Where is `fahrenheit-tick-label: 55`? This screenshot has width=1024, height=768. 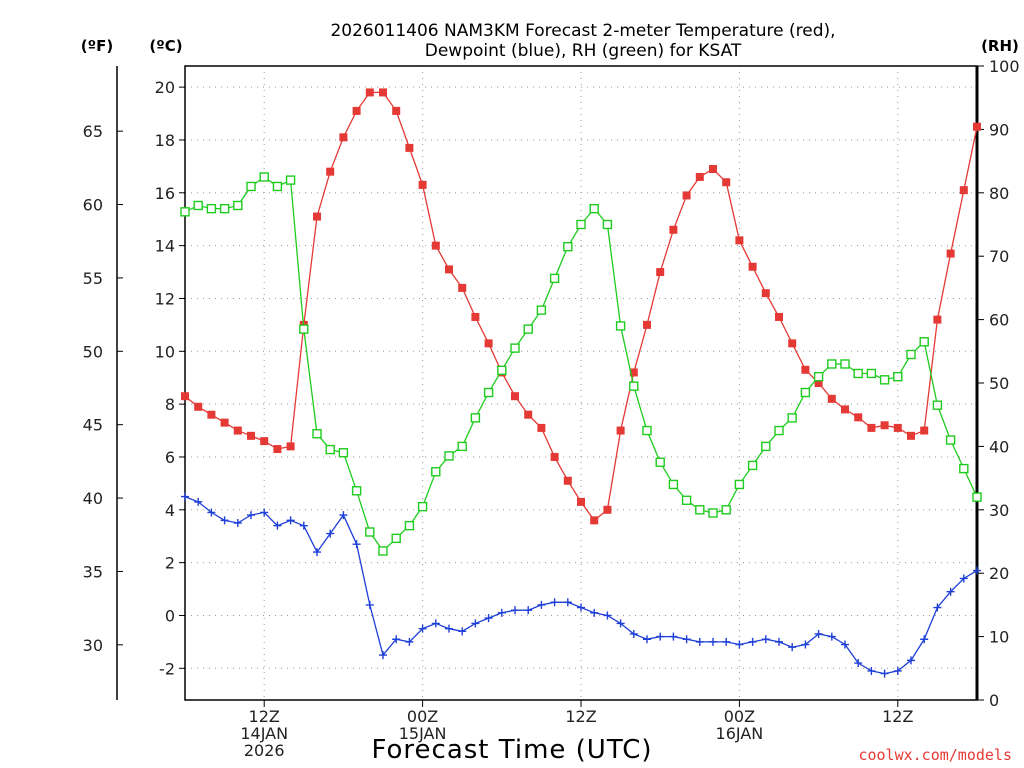 fahrenheit-tick-label: 55 is located at coordinates (93, 278).